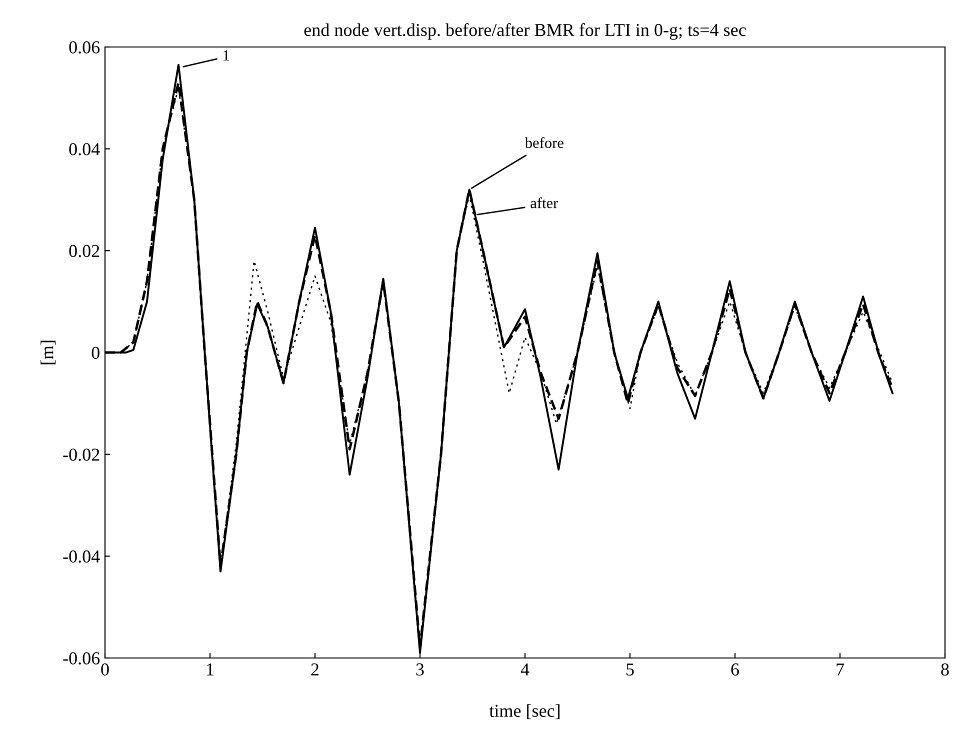 The width and height of the screenshot is (961, 730). I want to click on y-tick-label: -0.02, so click(81, 454).